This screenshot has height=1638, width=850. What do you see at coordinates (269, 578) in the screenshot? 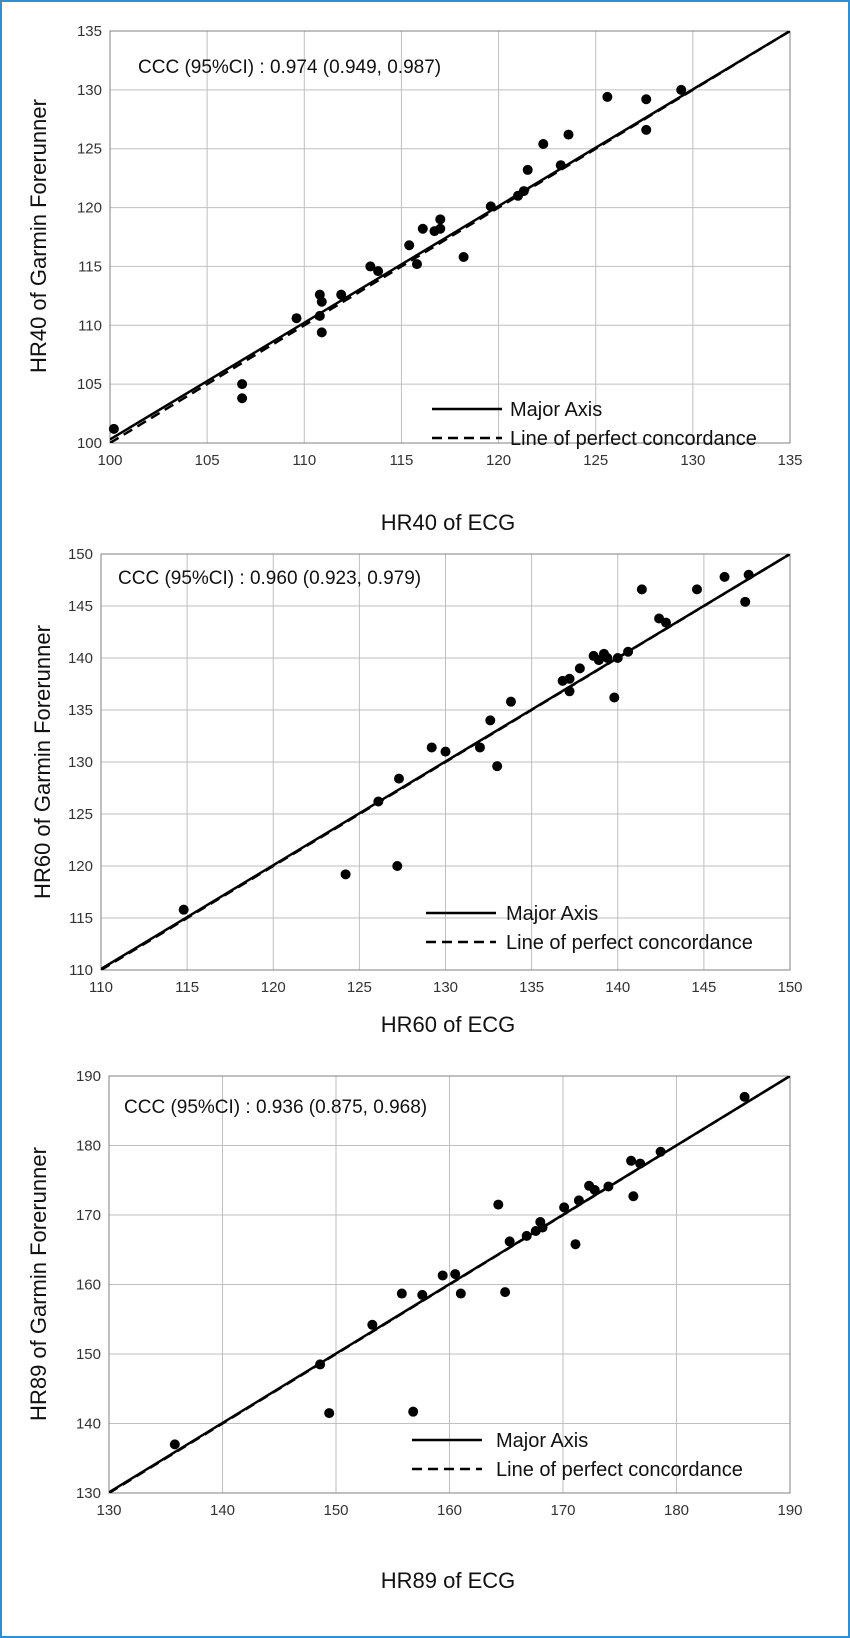
I see `ccc-annotation: CCC (95%CI) : 0.960 (0.923, 0.979)` at bounding box center [269, 578].